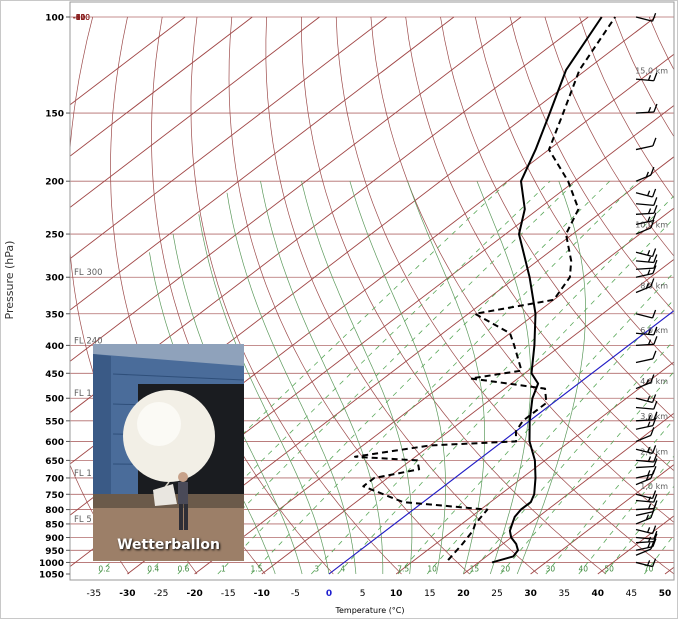 The width and height of the screenshot is (678, 619). Describe the element at coordinates (396, 594) in the screenshot. I see `temperature-tick-label: 10` at that location.